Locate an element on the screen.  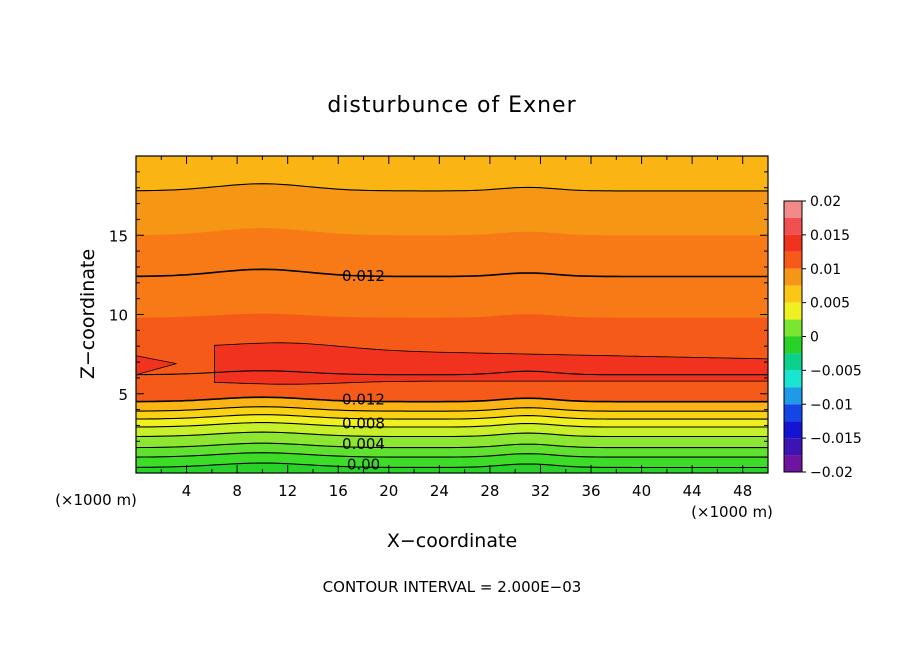
colorbar is located at coordinates (793, 336).